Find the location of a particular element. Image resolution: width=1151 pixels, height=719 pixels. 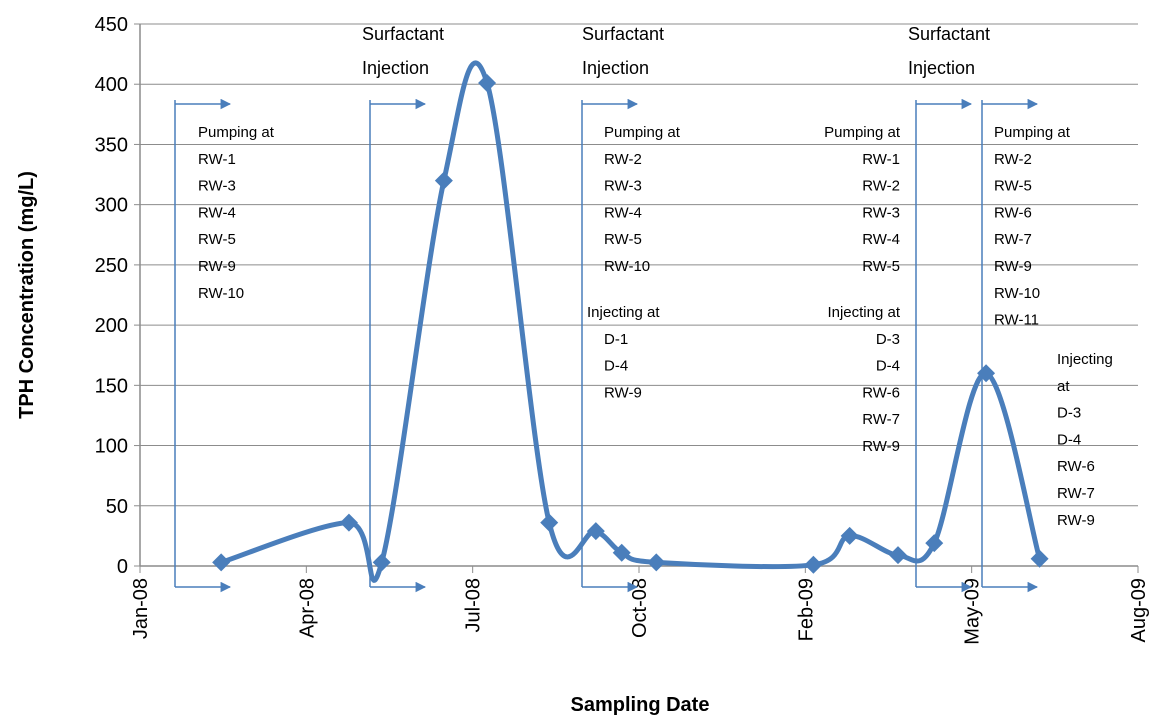

phase-text-line: D-1 is located at coordinates (616, 339).